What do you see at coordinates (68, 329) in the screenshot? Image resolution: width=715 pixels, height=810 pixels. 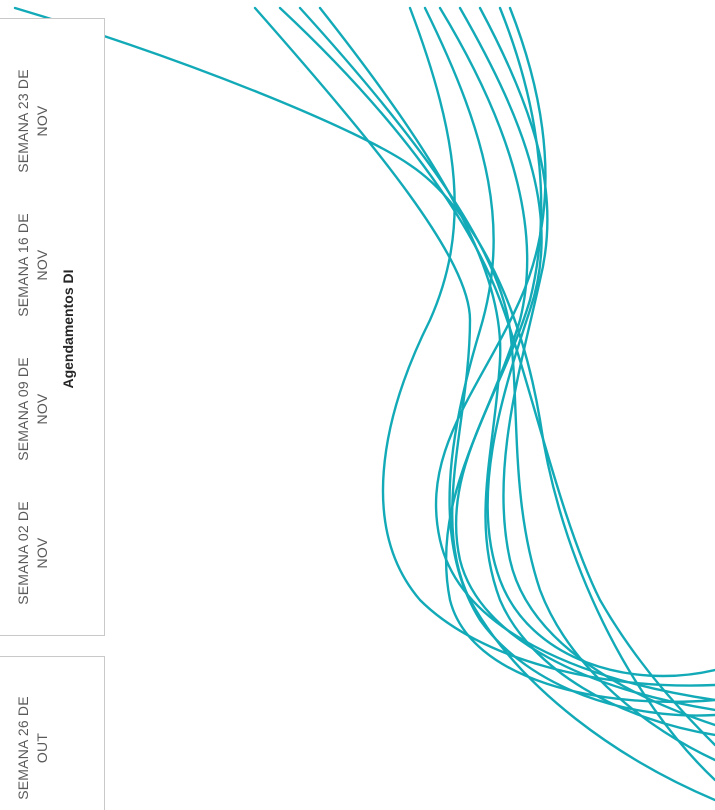 I see `chart-title: Agendamentos DI` at bounding box center [68, 329].